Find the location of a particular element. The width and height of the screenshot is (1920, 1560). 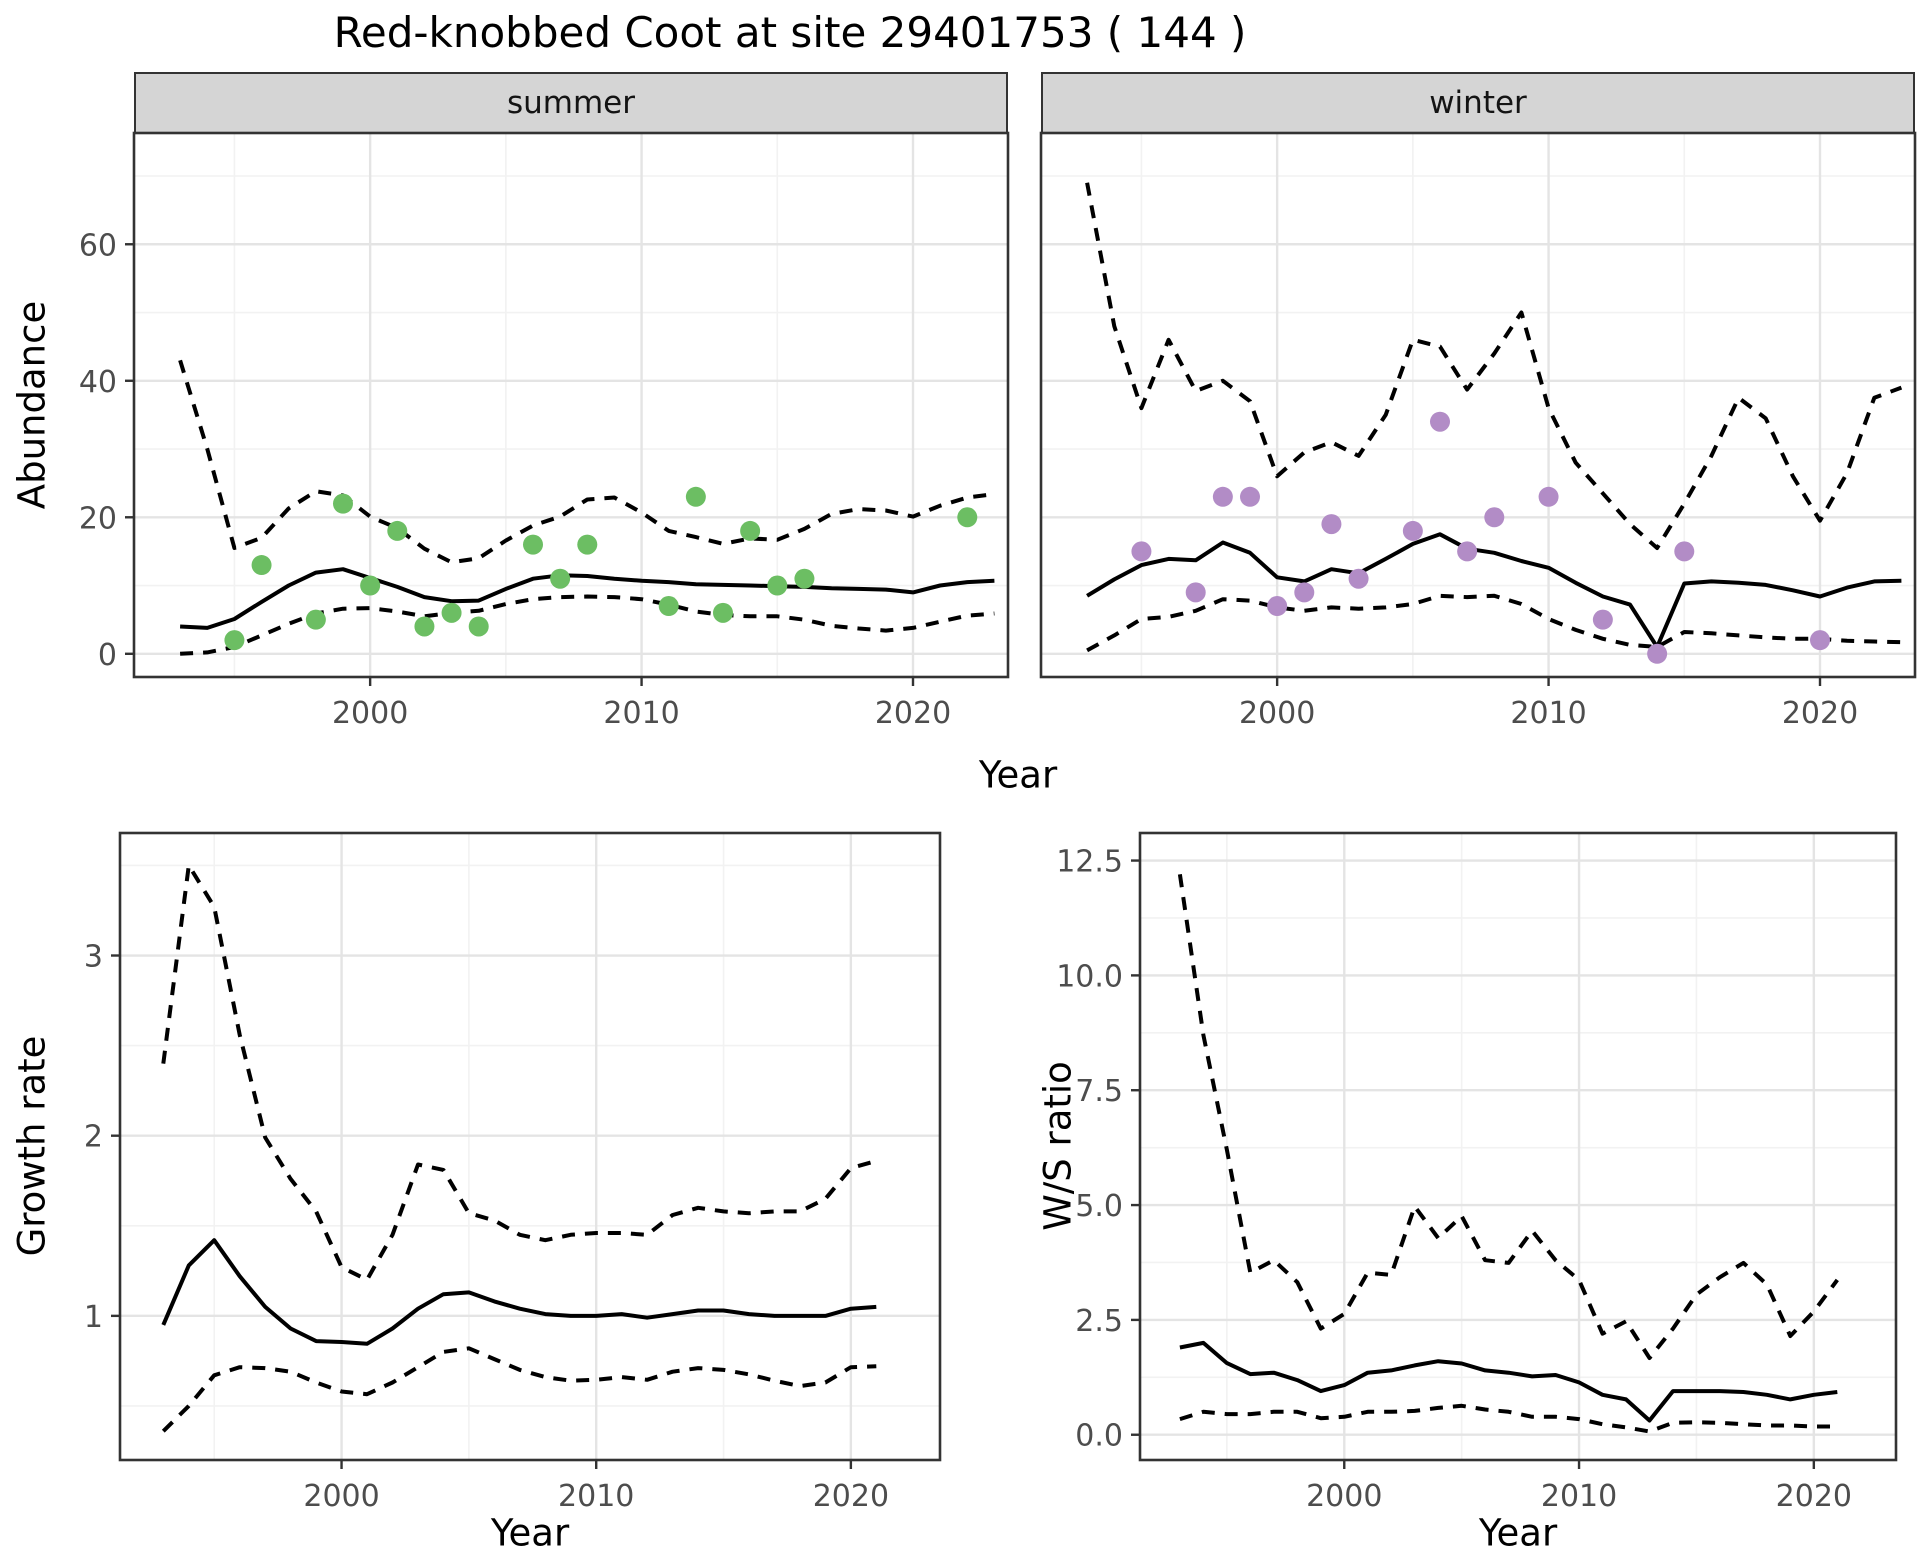

x-axis-title-year-ws: Year is located at coordinates (1518, 1533).